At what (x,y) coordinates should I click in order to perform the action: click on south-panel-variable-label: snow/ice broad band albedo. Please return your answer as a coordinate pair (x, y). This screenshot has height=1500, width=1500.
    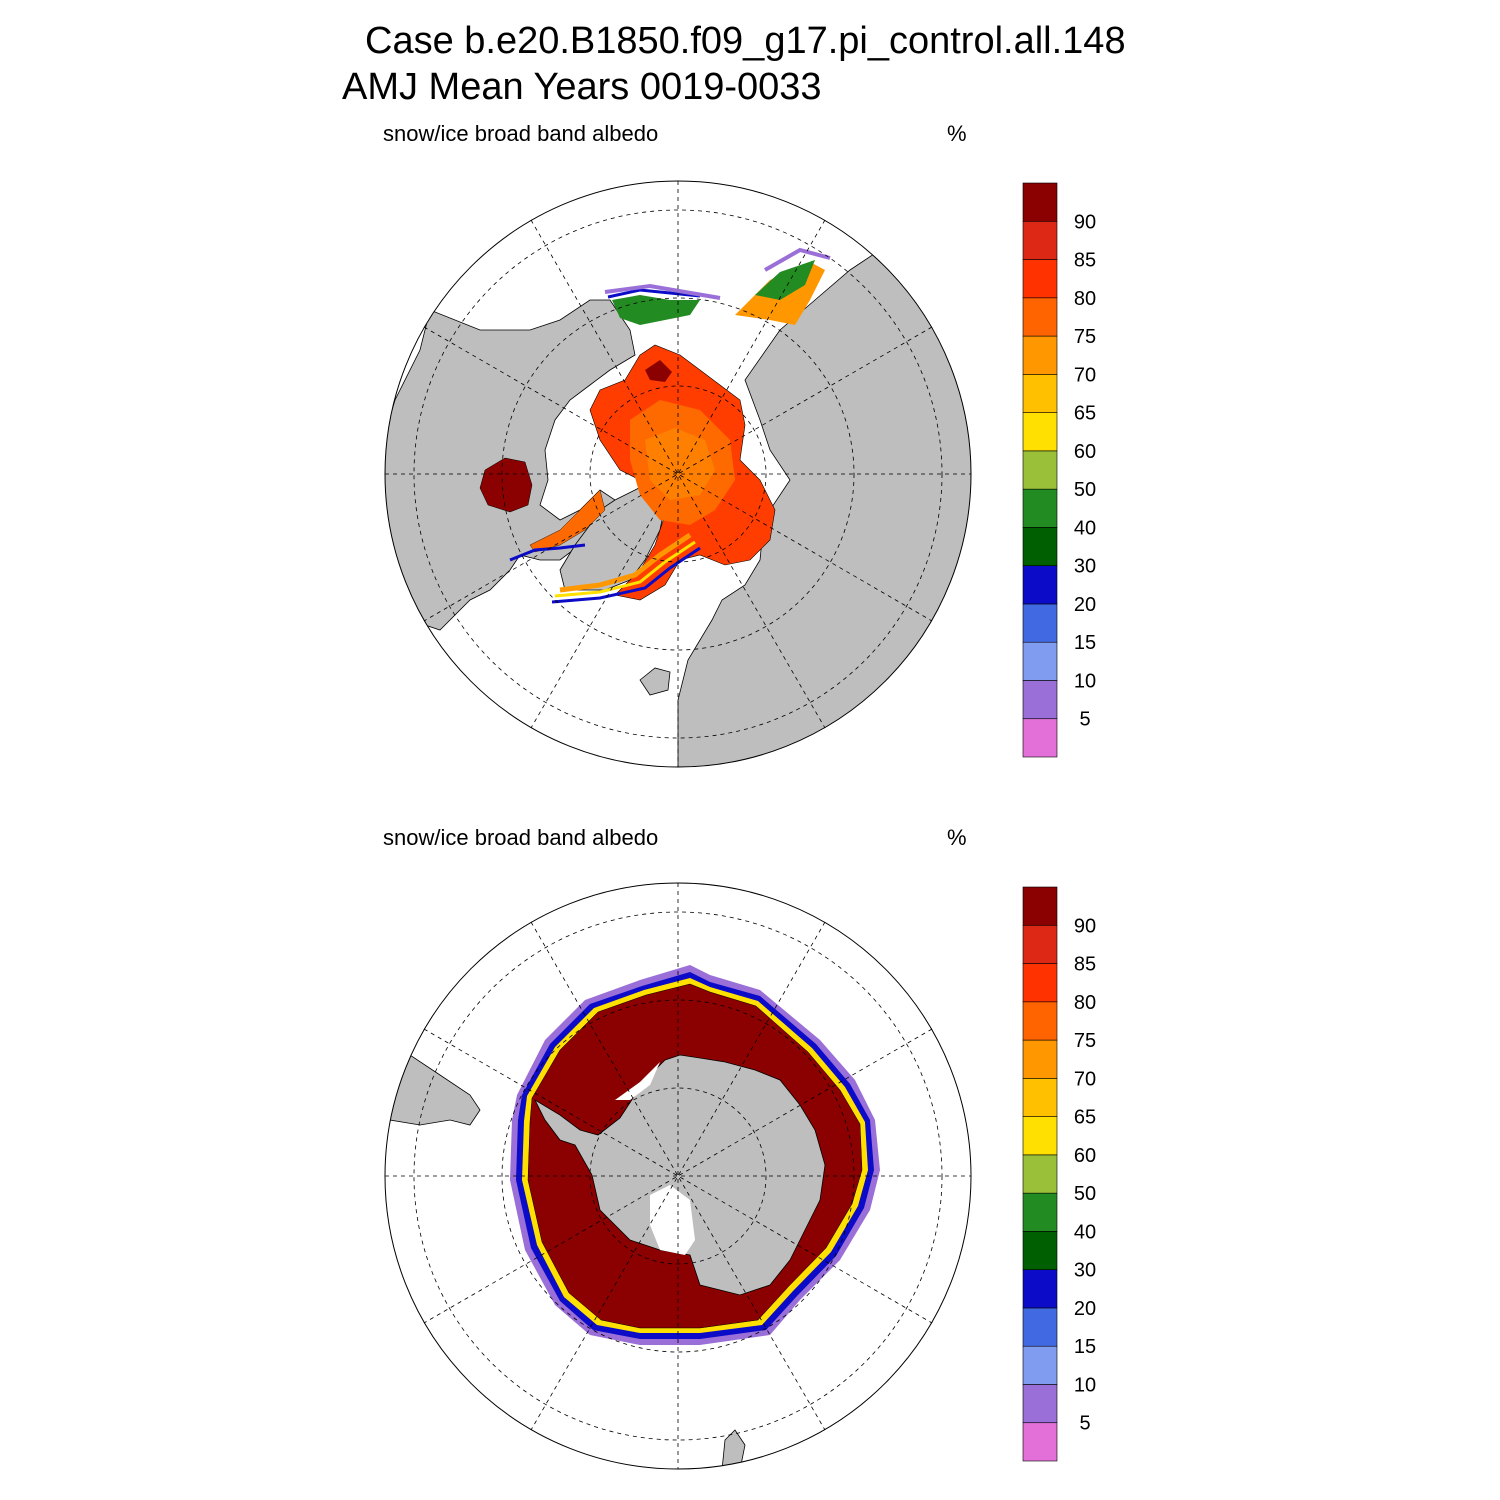
    Looking at the image, I should click on (521, 837).